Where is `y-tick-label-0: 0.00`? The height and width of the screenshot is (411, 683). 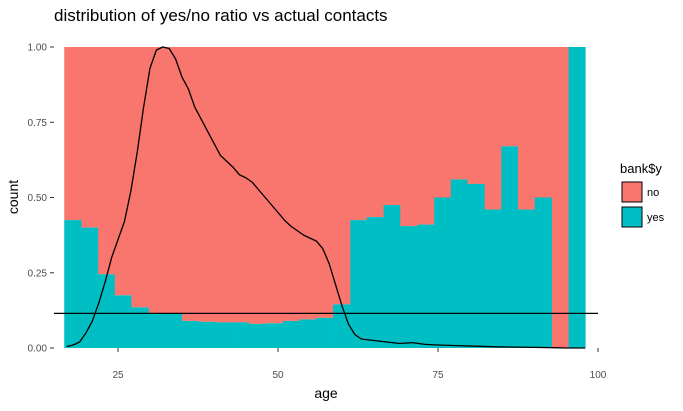
y-tick-label-0: 0.00 is located at coordinates (38, 349).